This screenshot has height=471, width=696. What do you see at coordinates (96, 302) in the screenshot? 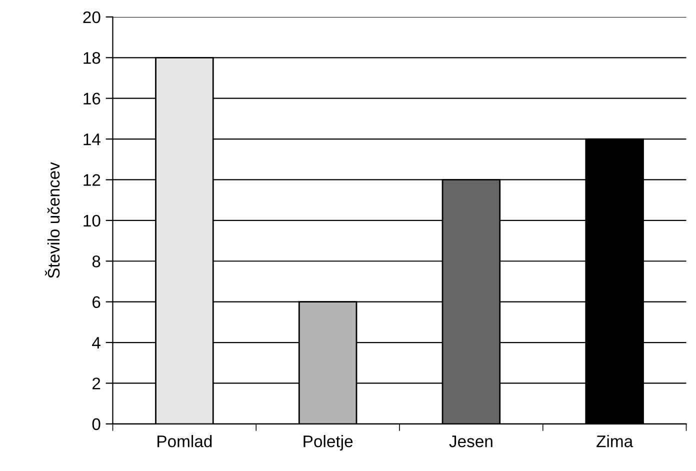
I see `y-tick-label: 6` at bounding box center [96, 302].